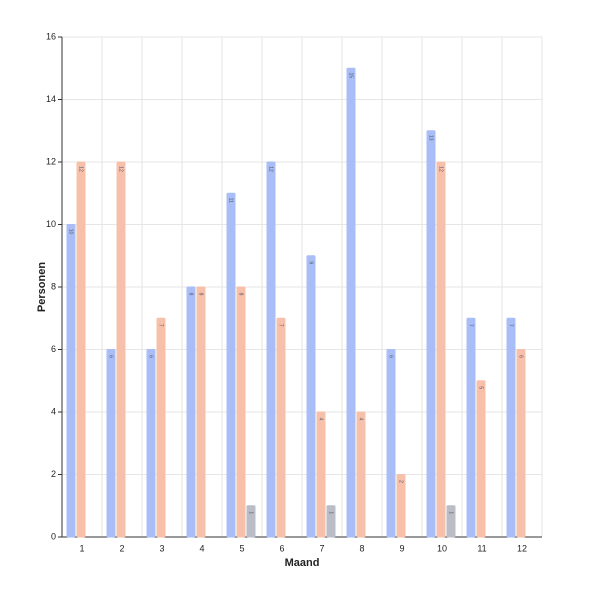 The width and height of the screenshot is (601, 601). Describe the element at coordinates (51, 36) in the screenshot. I see `y-tick-label: 16` at that location.